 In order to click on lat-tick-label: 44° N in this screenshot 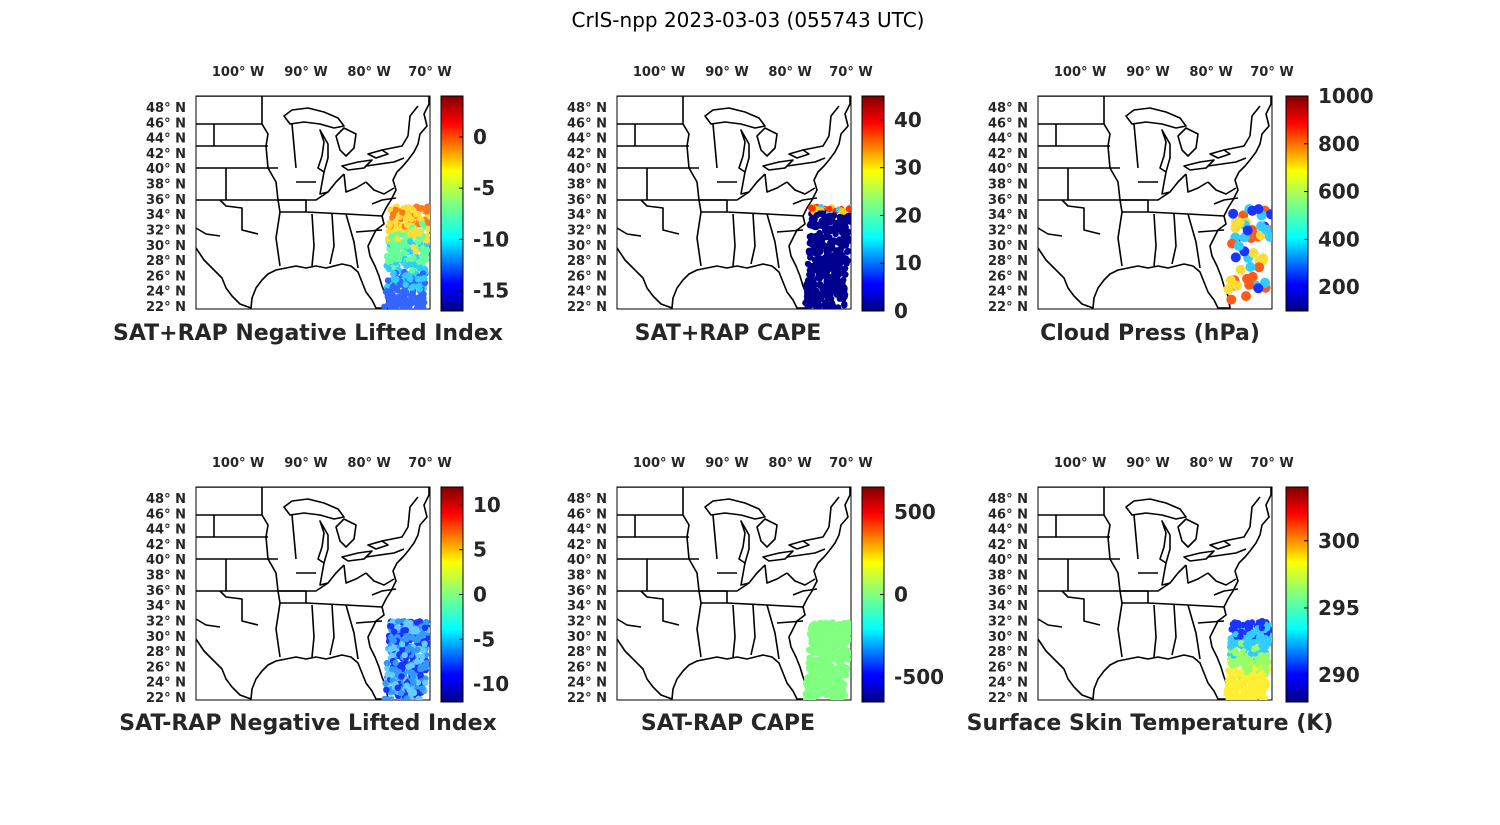, I will do `click(587, 139)`.